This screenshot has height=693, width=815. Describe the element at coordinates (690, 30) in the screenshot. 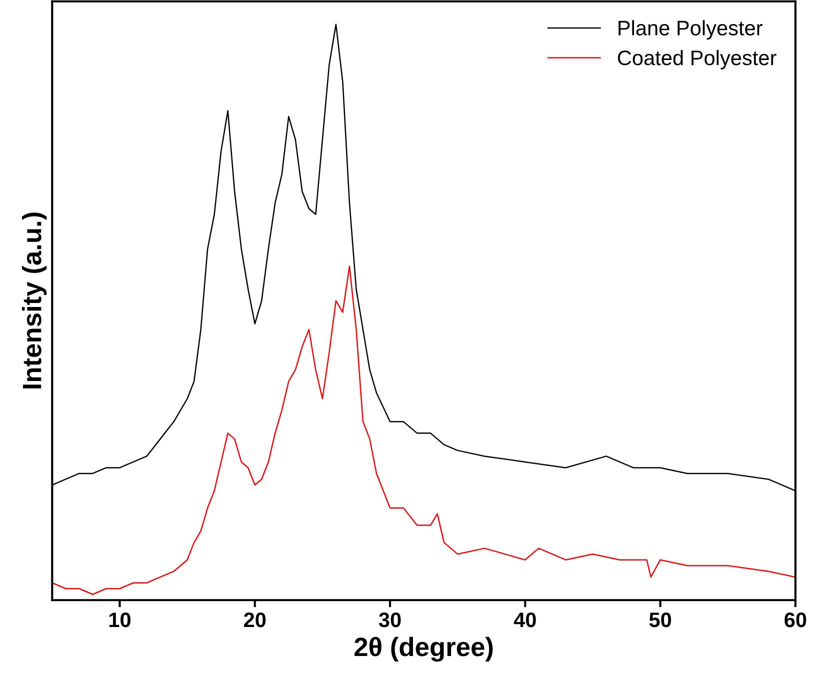

I see `legend-label: Plane Polyester` at that location.